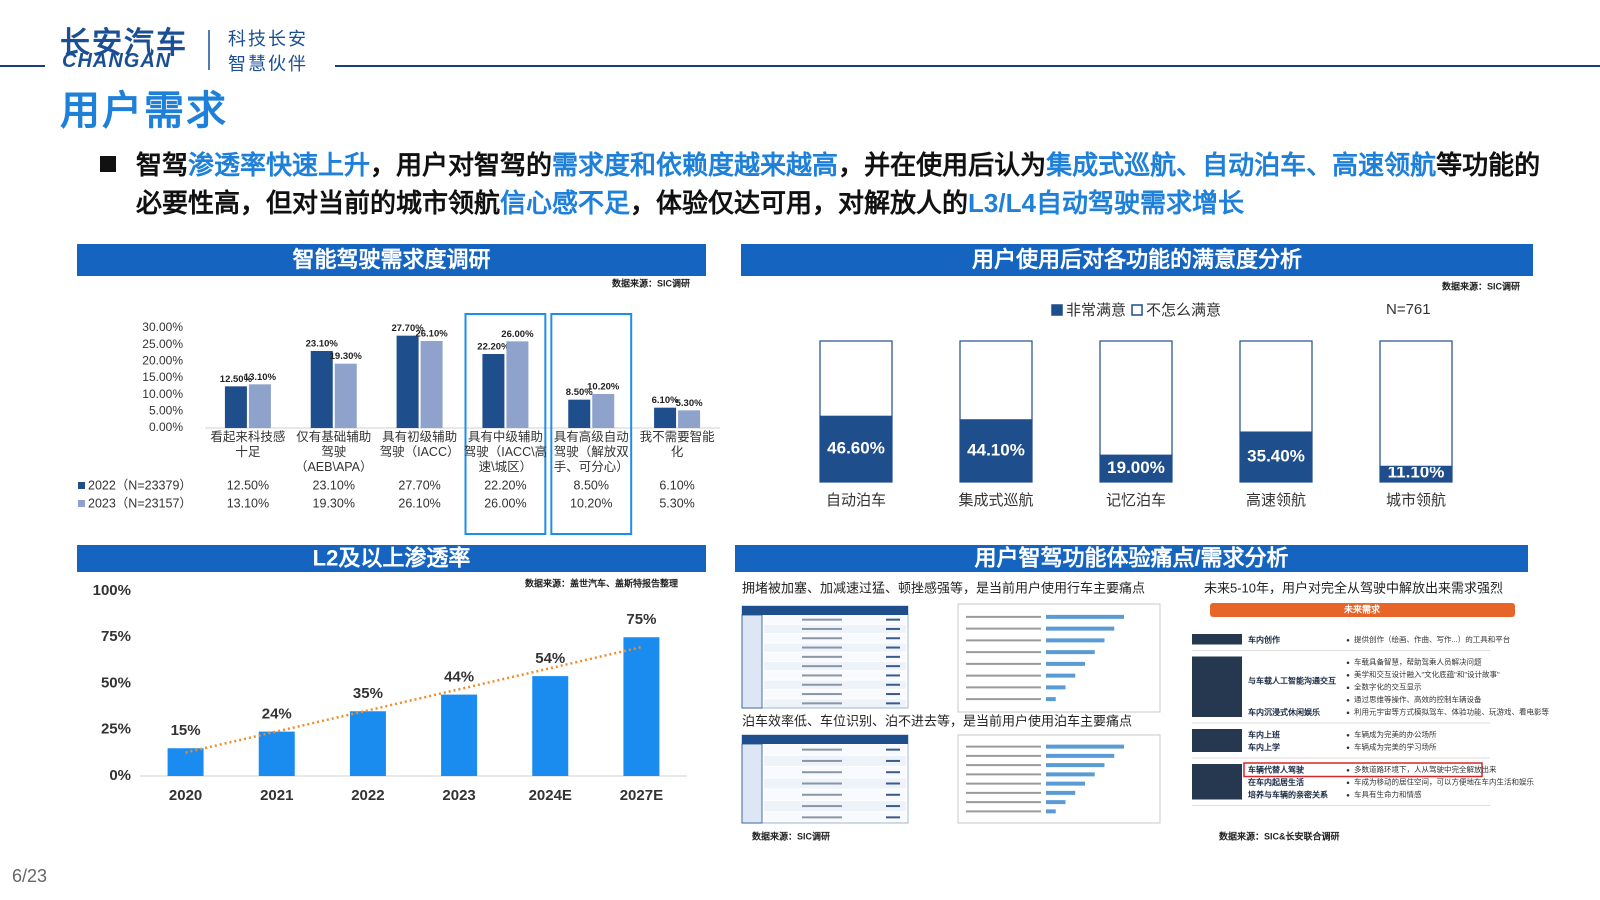 The height and width of the screenshot is (900, 1600). Describe the element at coordinates (1362, 608) in the screenshot. I see `future-header: 未来需求` at that location.